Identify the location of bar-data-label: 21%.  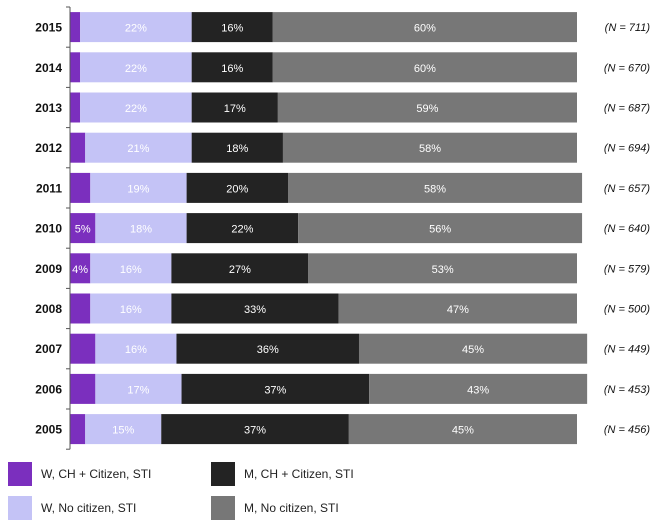
(138, 149).